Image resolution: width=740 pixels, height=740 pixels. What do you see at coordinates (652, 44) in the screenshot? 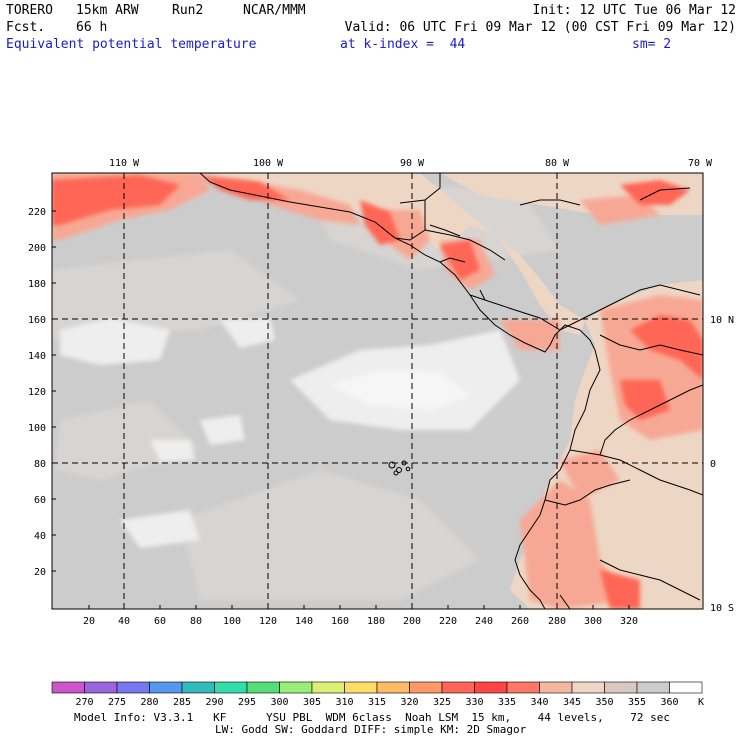
I see `smoothing-value: sm= 2` at bounding box center [652, 44].